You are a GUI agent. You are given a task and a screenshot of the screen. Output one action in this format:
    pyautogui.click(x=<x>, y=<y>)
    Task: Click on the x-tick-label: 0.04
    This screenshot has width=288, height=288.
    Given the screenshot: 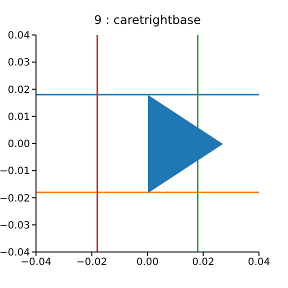 What is the action you would take?
    pyautogui.click(x=259, y=262)
    